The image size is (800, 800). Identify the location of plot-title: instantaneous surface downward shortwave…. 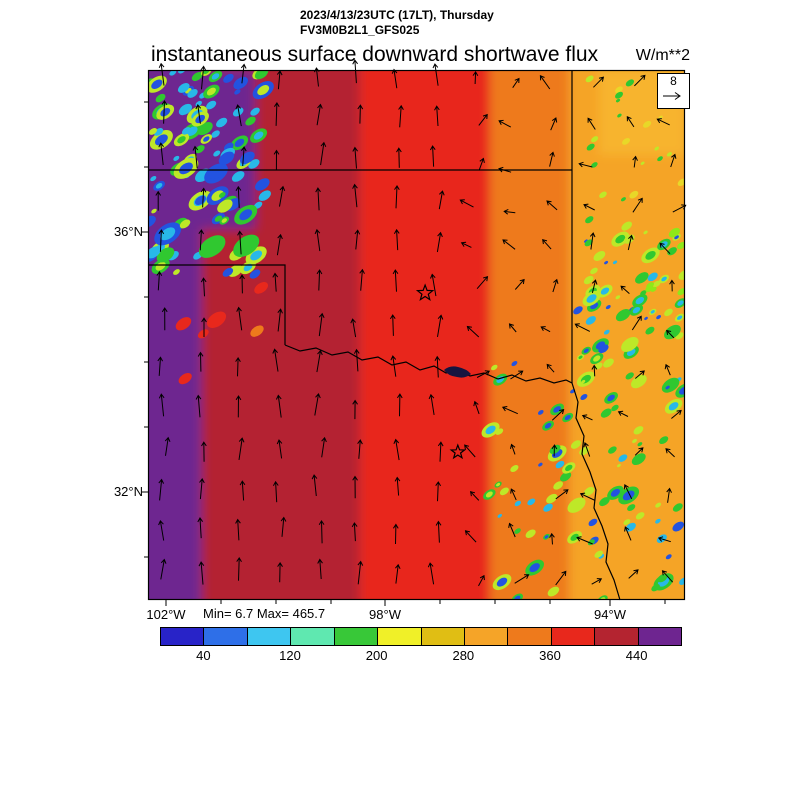
(375, 54).